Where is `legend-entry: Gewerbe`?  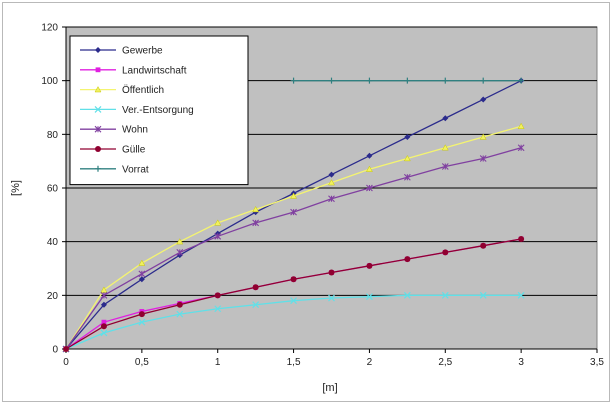
legend-entry: Gewerbe is located at coordinates (121, 51).